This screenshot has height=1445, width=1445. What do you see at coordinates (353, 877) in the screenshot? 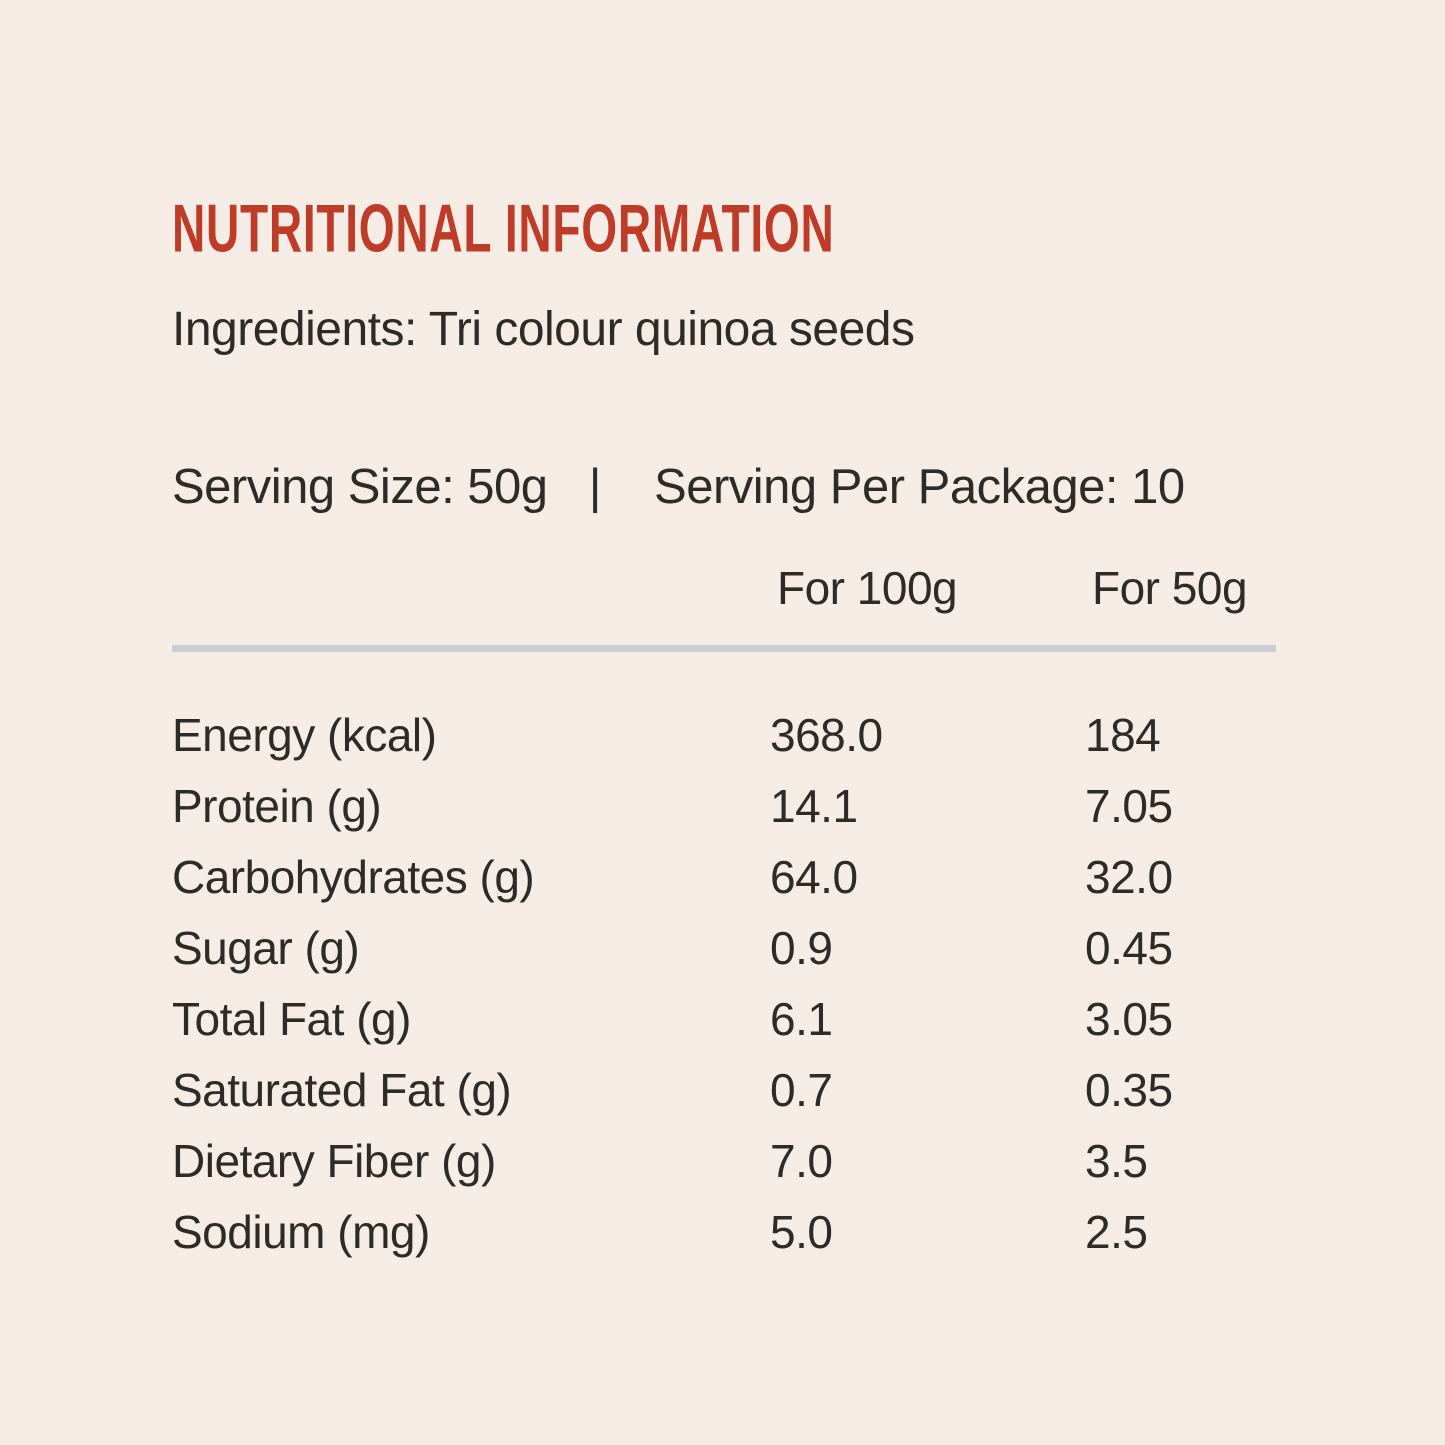
I see `row-label: Carbohydrates (g)` at bounding box center [353, 877].